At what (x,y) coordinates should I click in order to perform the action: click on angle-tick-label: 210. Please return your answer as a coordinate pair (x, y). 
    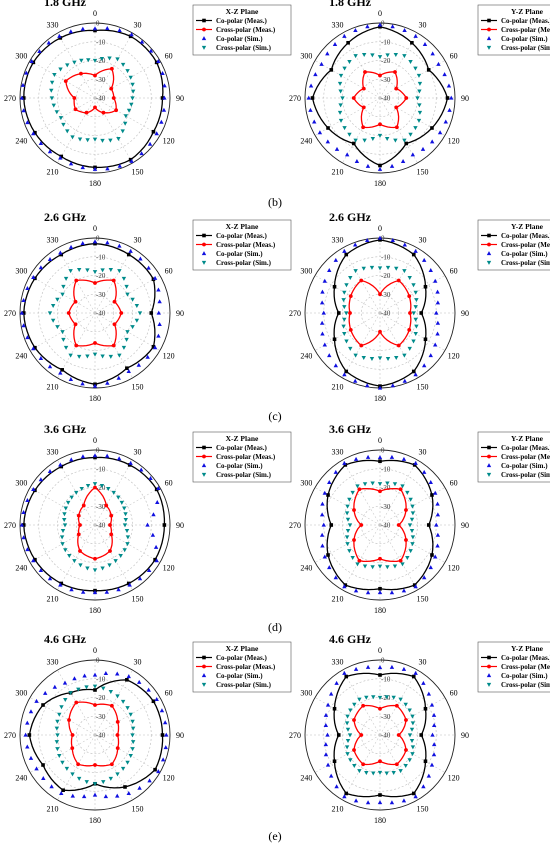
    Looking at the image, I should click on (338, 172).